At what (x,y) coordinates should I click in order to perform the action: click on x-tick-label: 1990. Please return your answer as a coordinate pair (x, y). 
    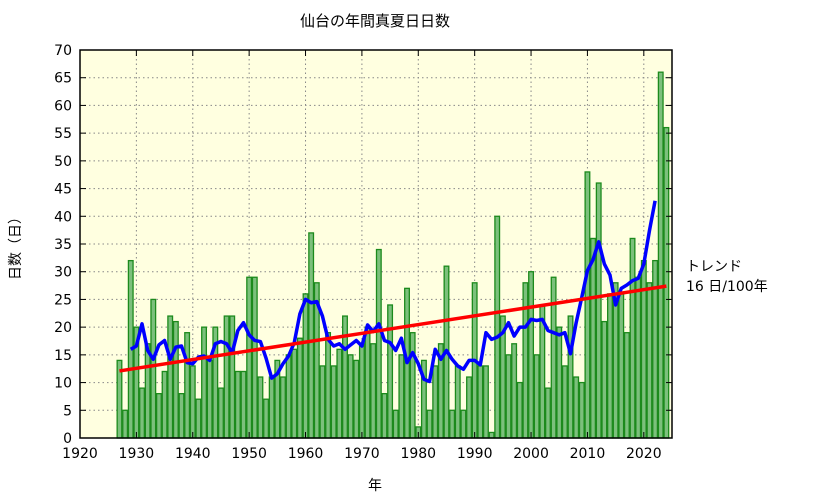
    Looking at the image, I should click on (475, 454).